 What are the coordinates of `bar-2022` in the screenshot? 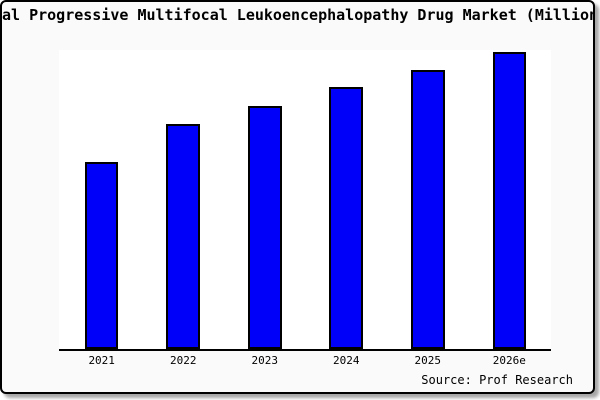 It's located at (183, 236).